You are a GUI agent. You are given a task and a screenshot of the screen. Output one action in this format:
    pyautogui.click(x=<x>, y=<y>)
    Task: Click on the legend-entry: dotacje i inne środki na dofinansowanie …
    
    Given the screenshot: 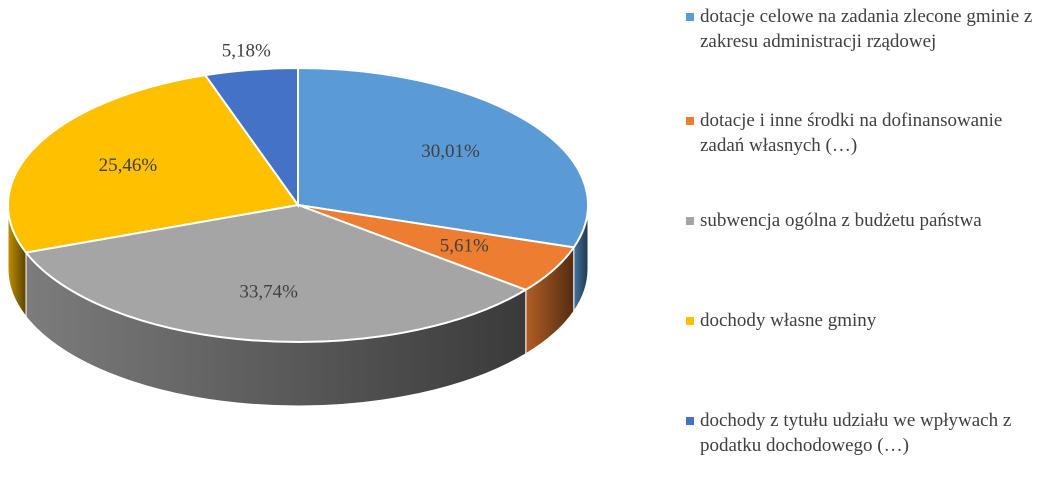 What is the action you would take?
    pyautogui.click(x=867, y=133)
    